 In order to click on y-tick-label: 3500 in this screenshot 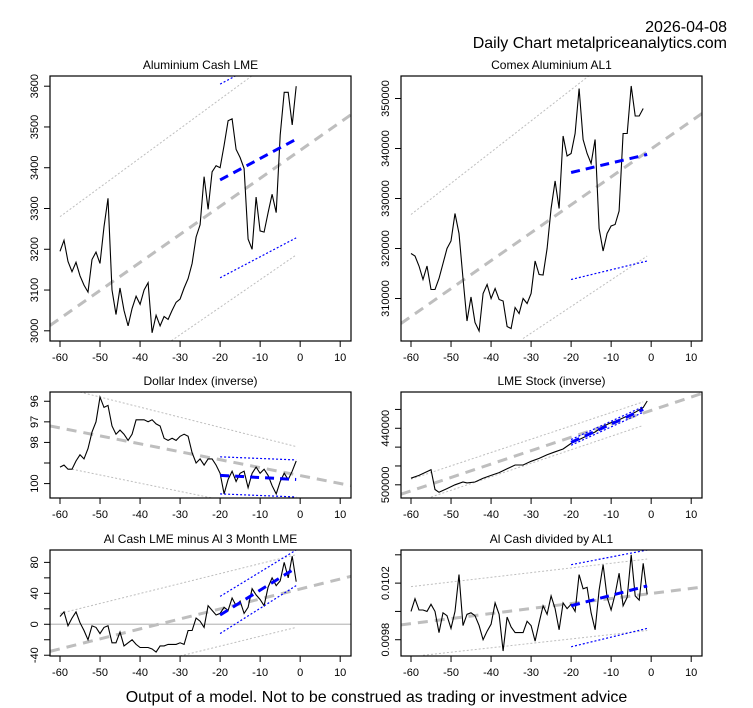, I will do `click(35, 127)`.